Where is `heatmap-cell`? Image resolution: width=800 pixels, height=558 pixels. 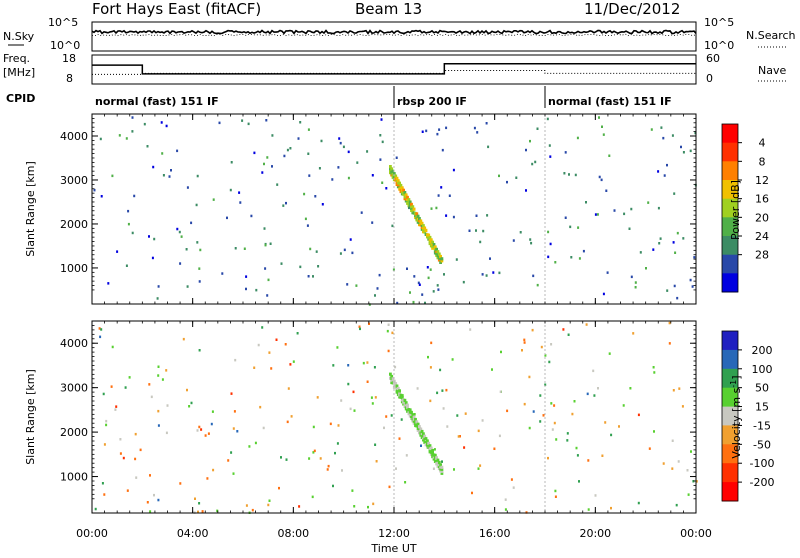 heatmap-cell is located at coordinates (426, 230).